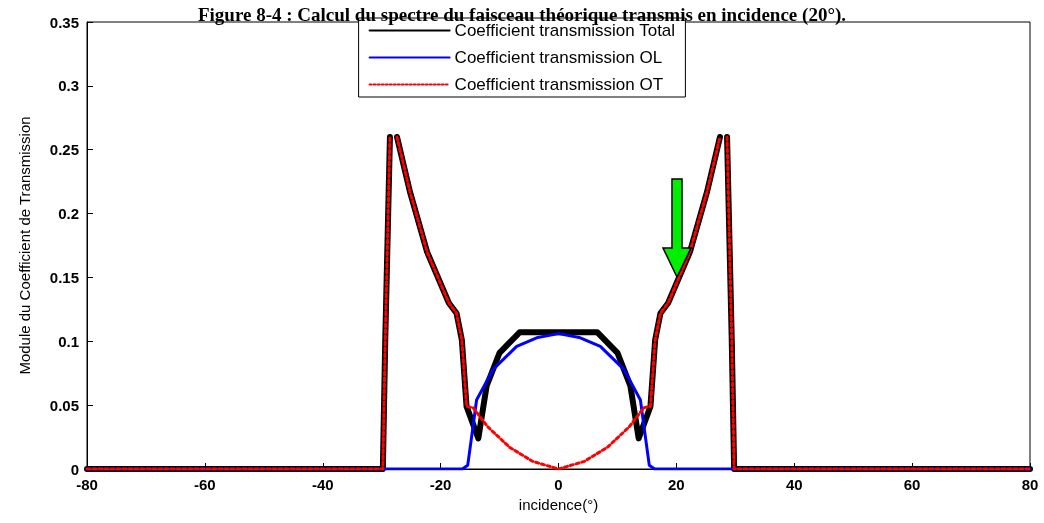 The image size is (1044, 523). Describe the element at coordinates (205, 484) in the screenshot. I see `x-tick-label: -60` at that location.